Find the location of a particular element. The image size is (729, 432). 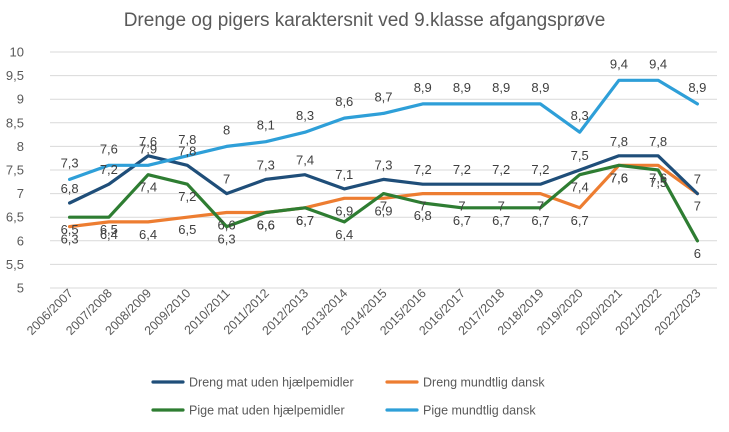

y-tick-label: 6,5 is located at coordinates (15, 217).